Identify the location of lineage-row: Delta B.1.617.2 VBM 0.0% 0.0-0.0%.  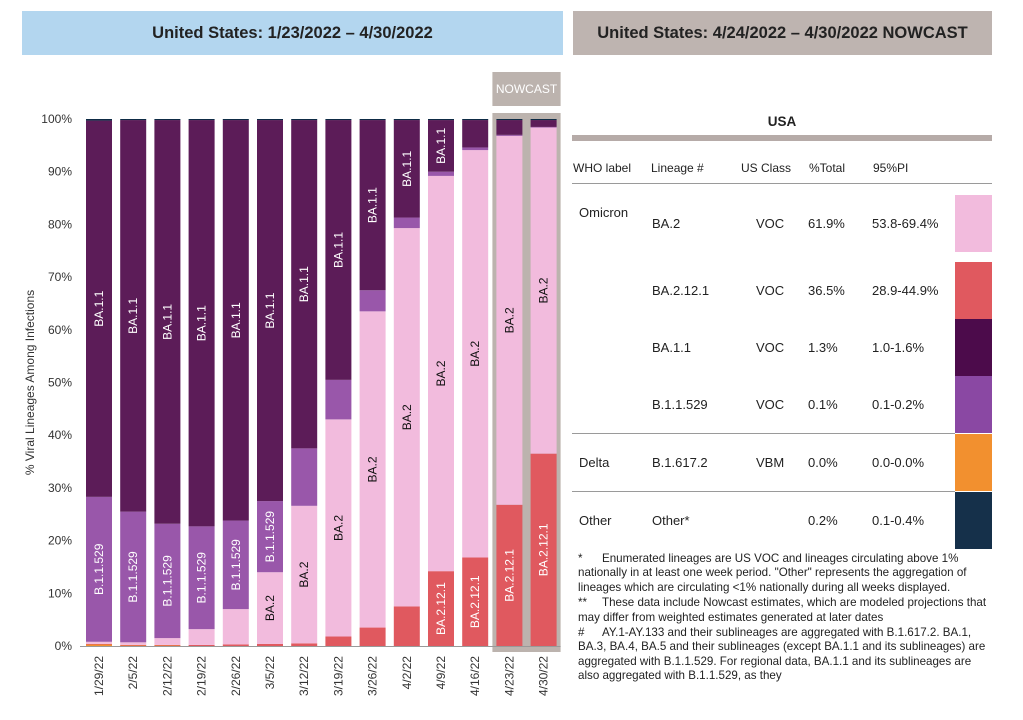
(782, 462).